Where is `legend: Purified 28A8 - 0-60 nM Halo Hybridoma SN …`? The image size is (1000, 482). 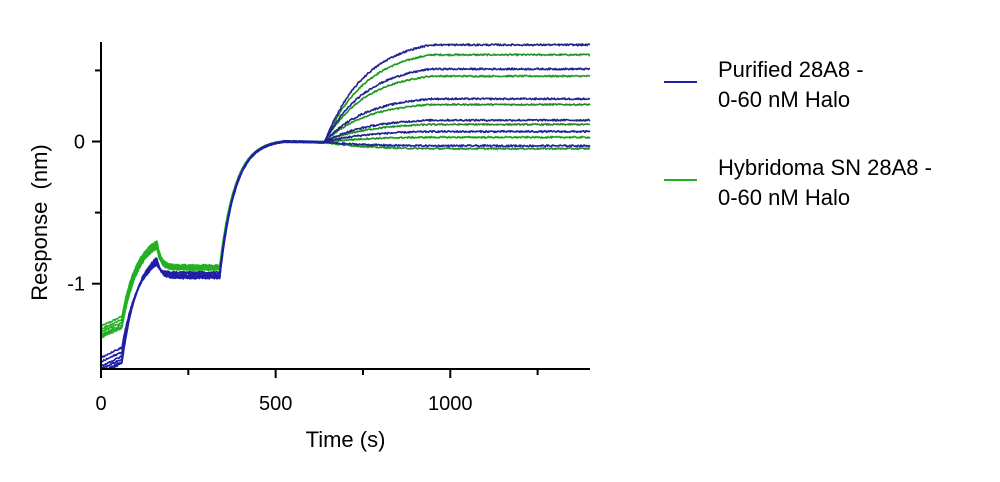 legend: Purified 28A8 - 0-60 nM Halo Hybridoma SN … is located at coordinates (798, 133).